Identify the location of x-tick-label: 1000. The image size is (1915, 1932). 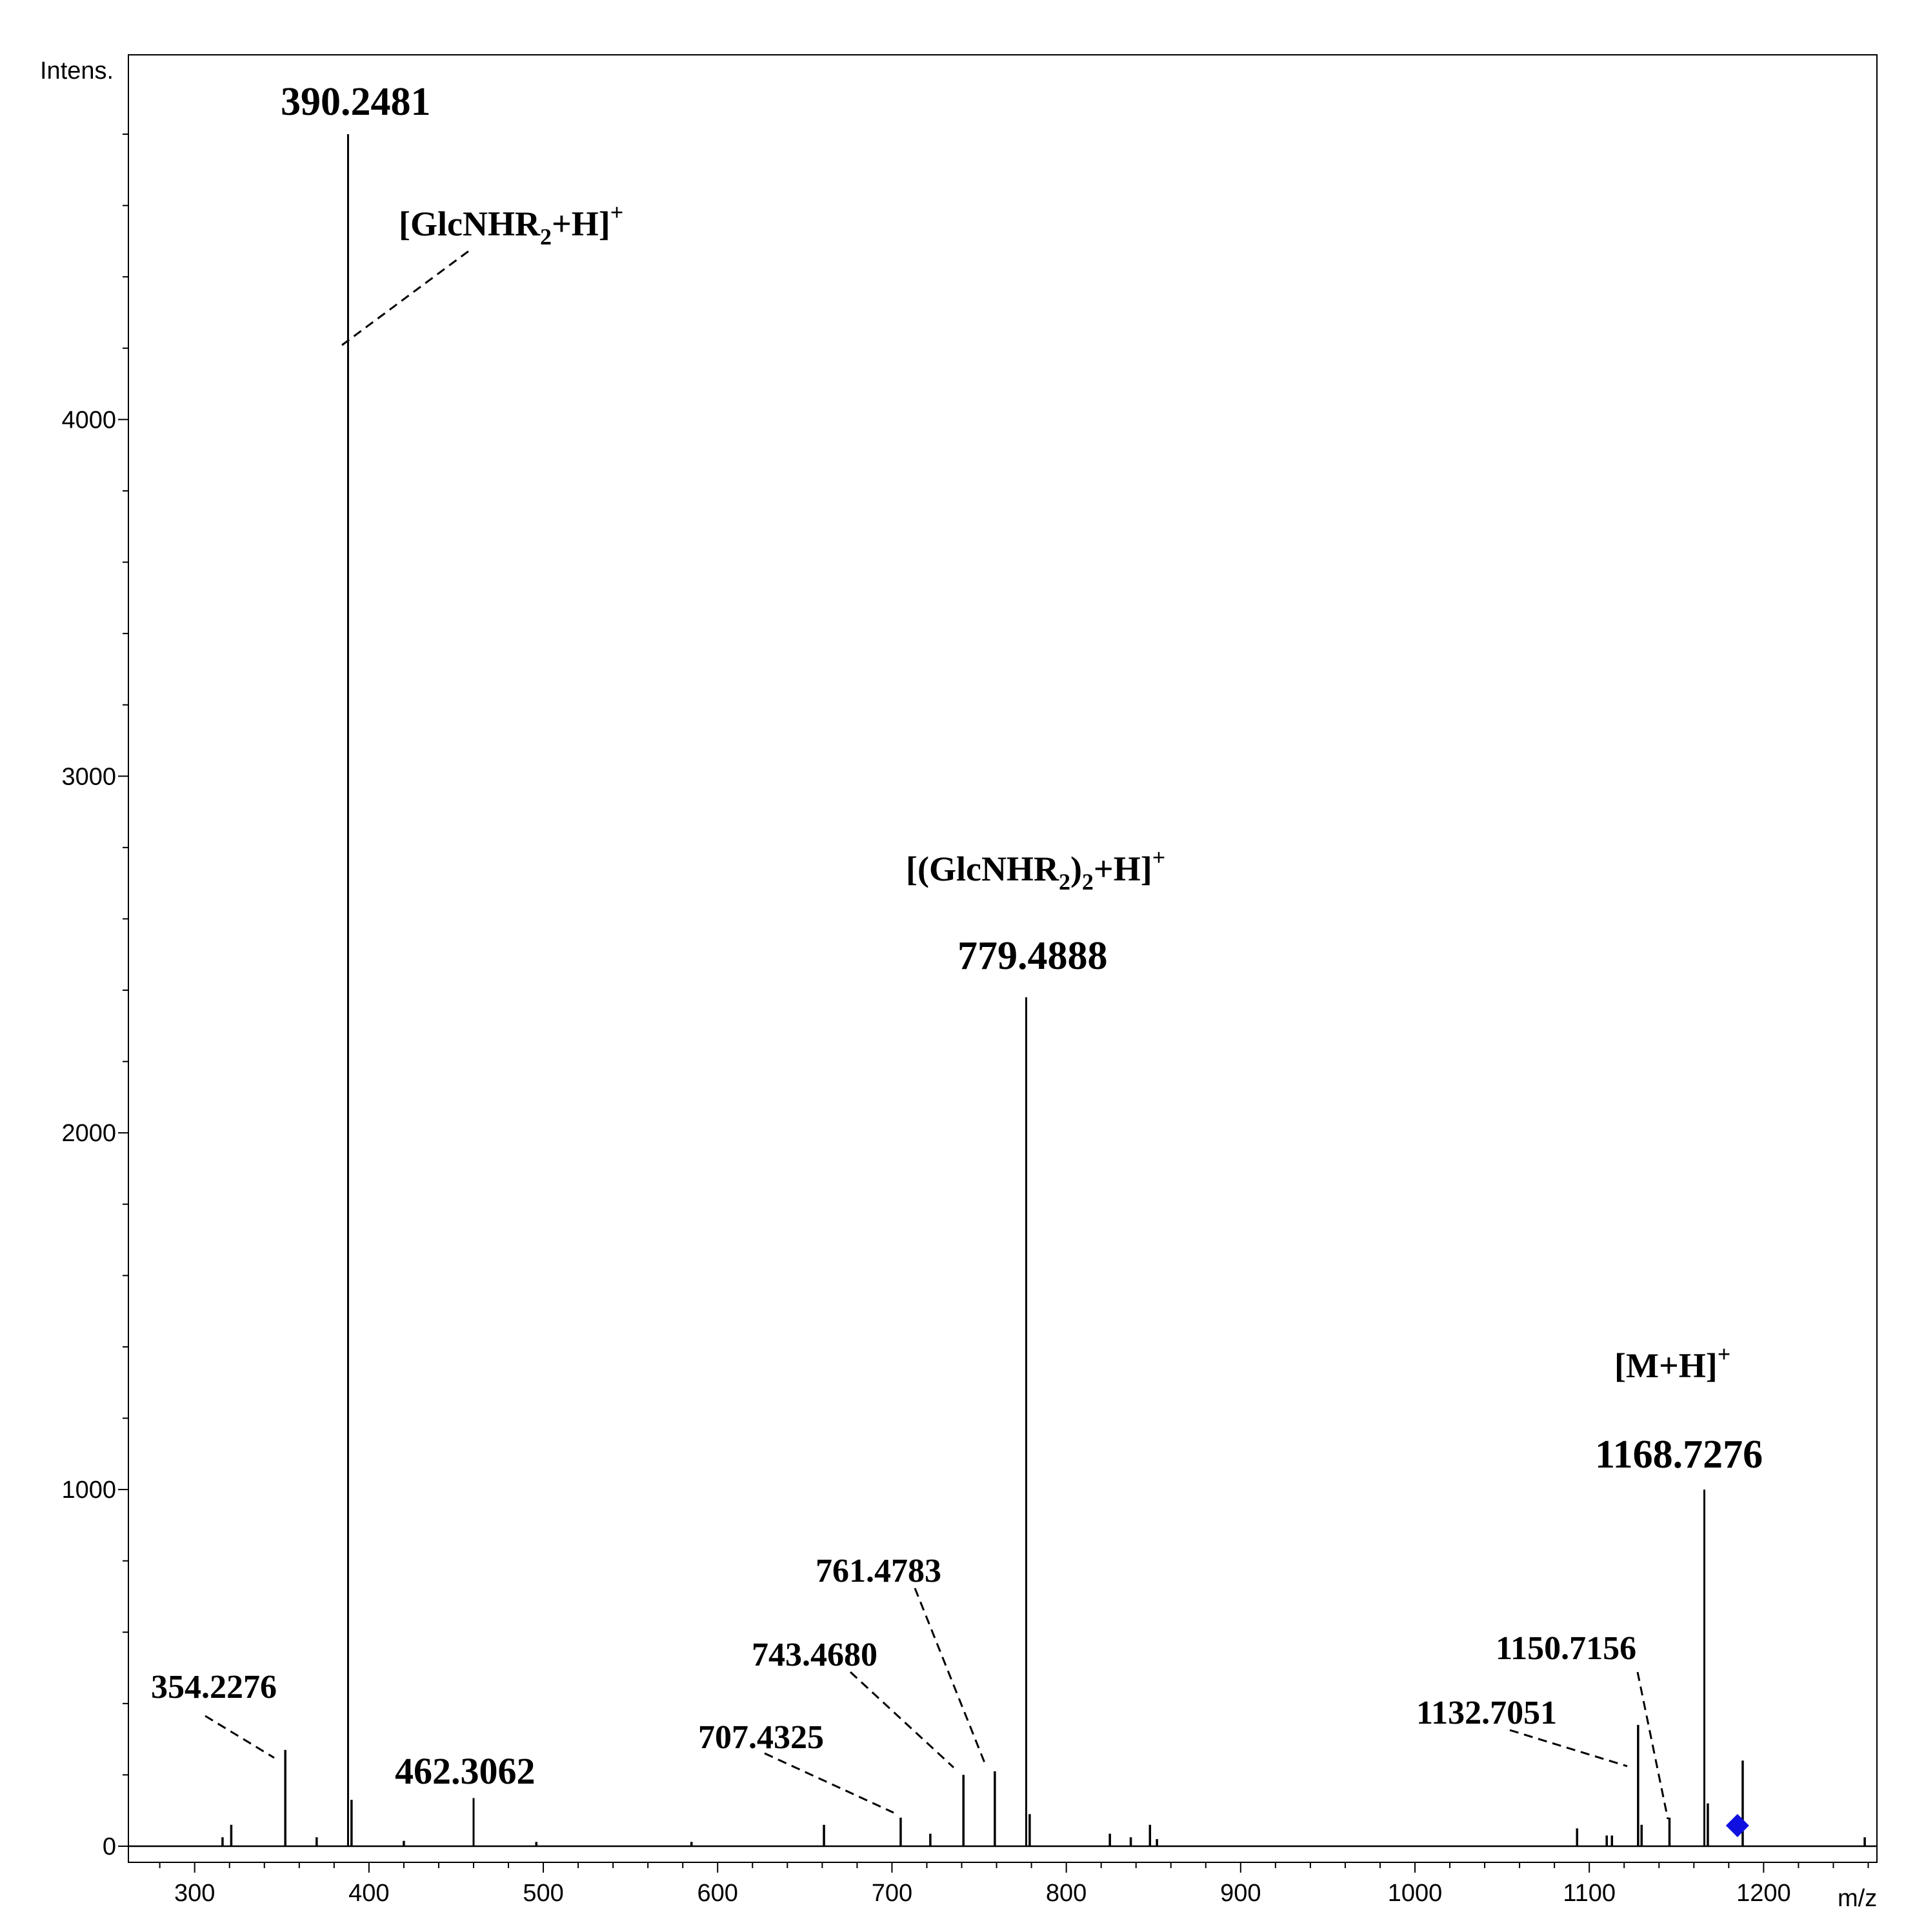
(1415, 1893).